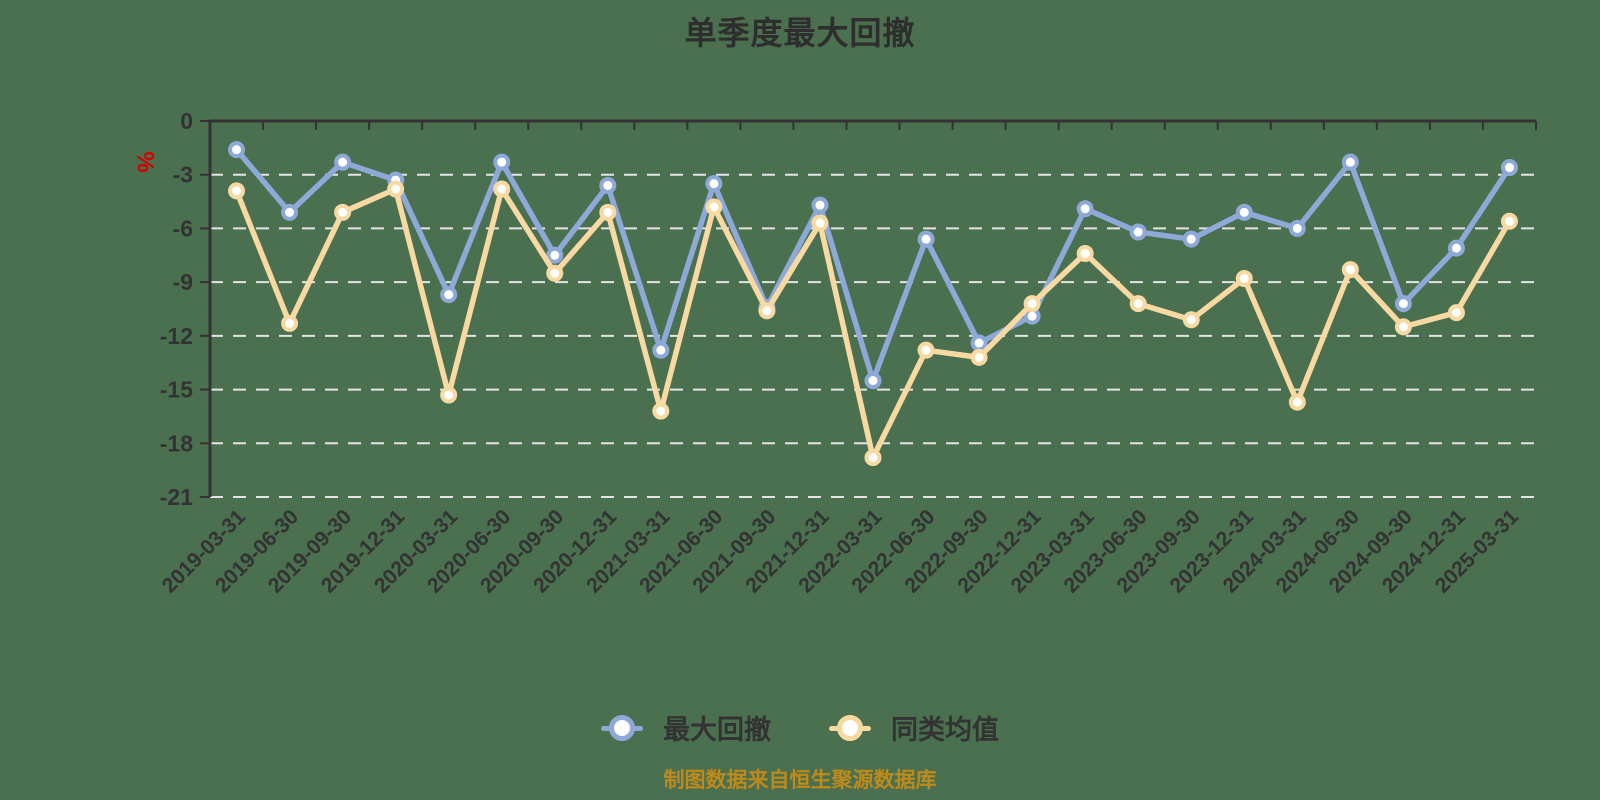 This screenshot has width=1600, height=800. I want to click on y-tick-label: -6, so click(183, 228).